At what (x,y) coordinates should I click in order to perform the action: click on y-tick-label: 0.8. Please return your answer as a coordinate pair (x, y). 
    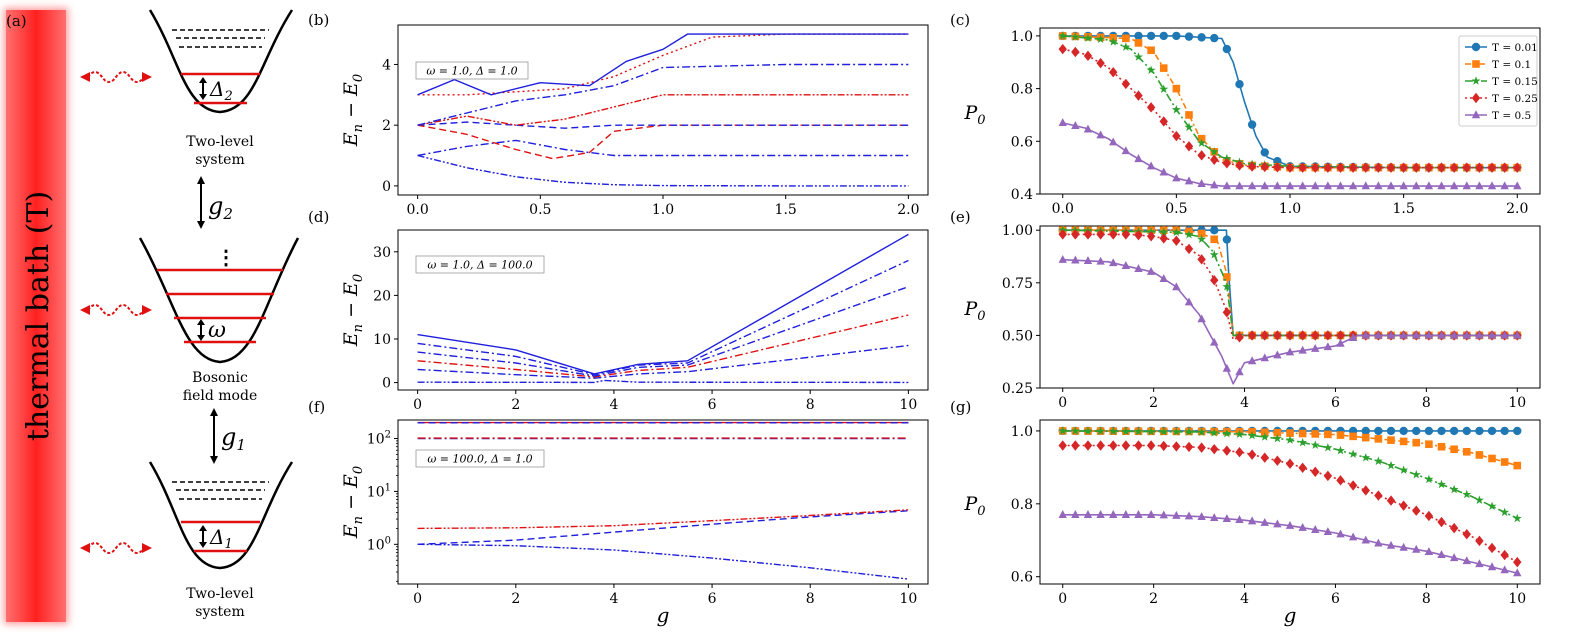
    Looking at the image, I should click on (1022, 90).